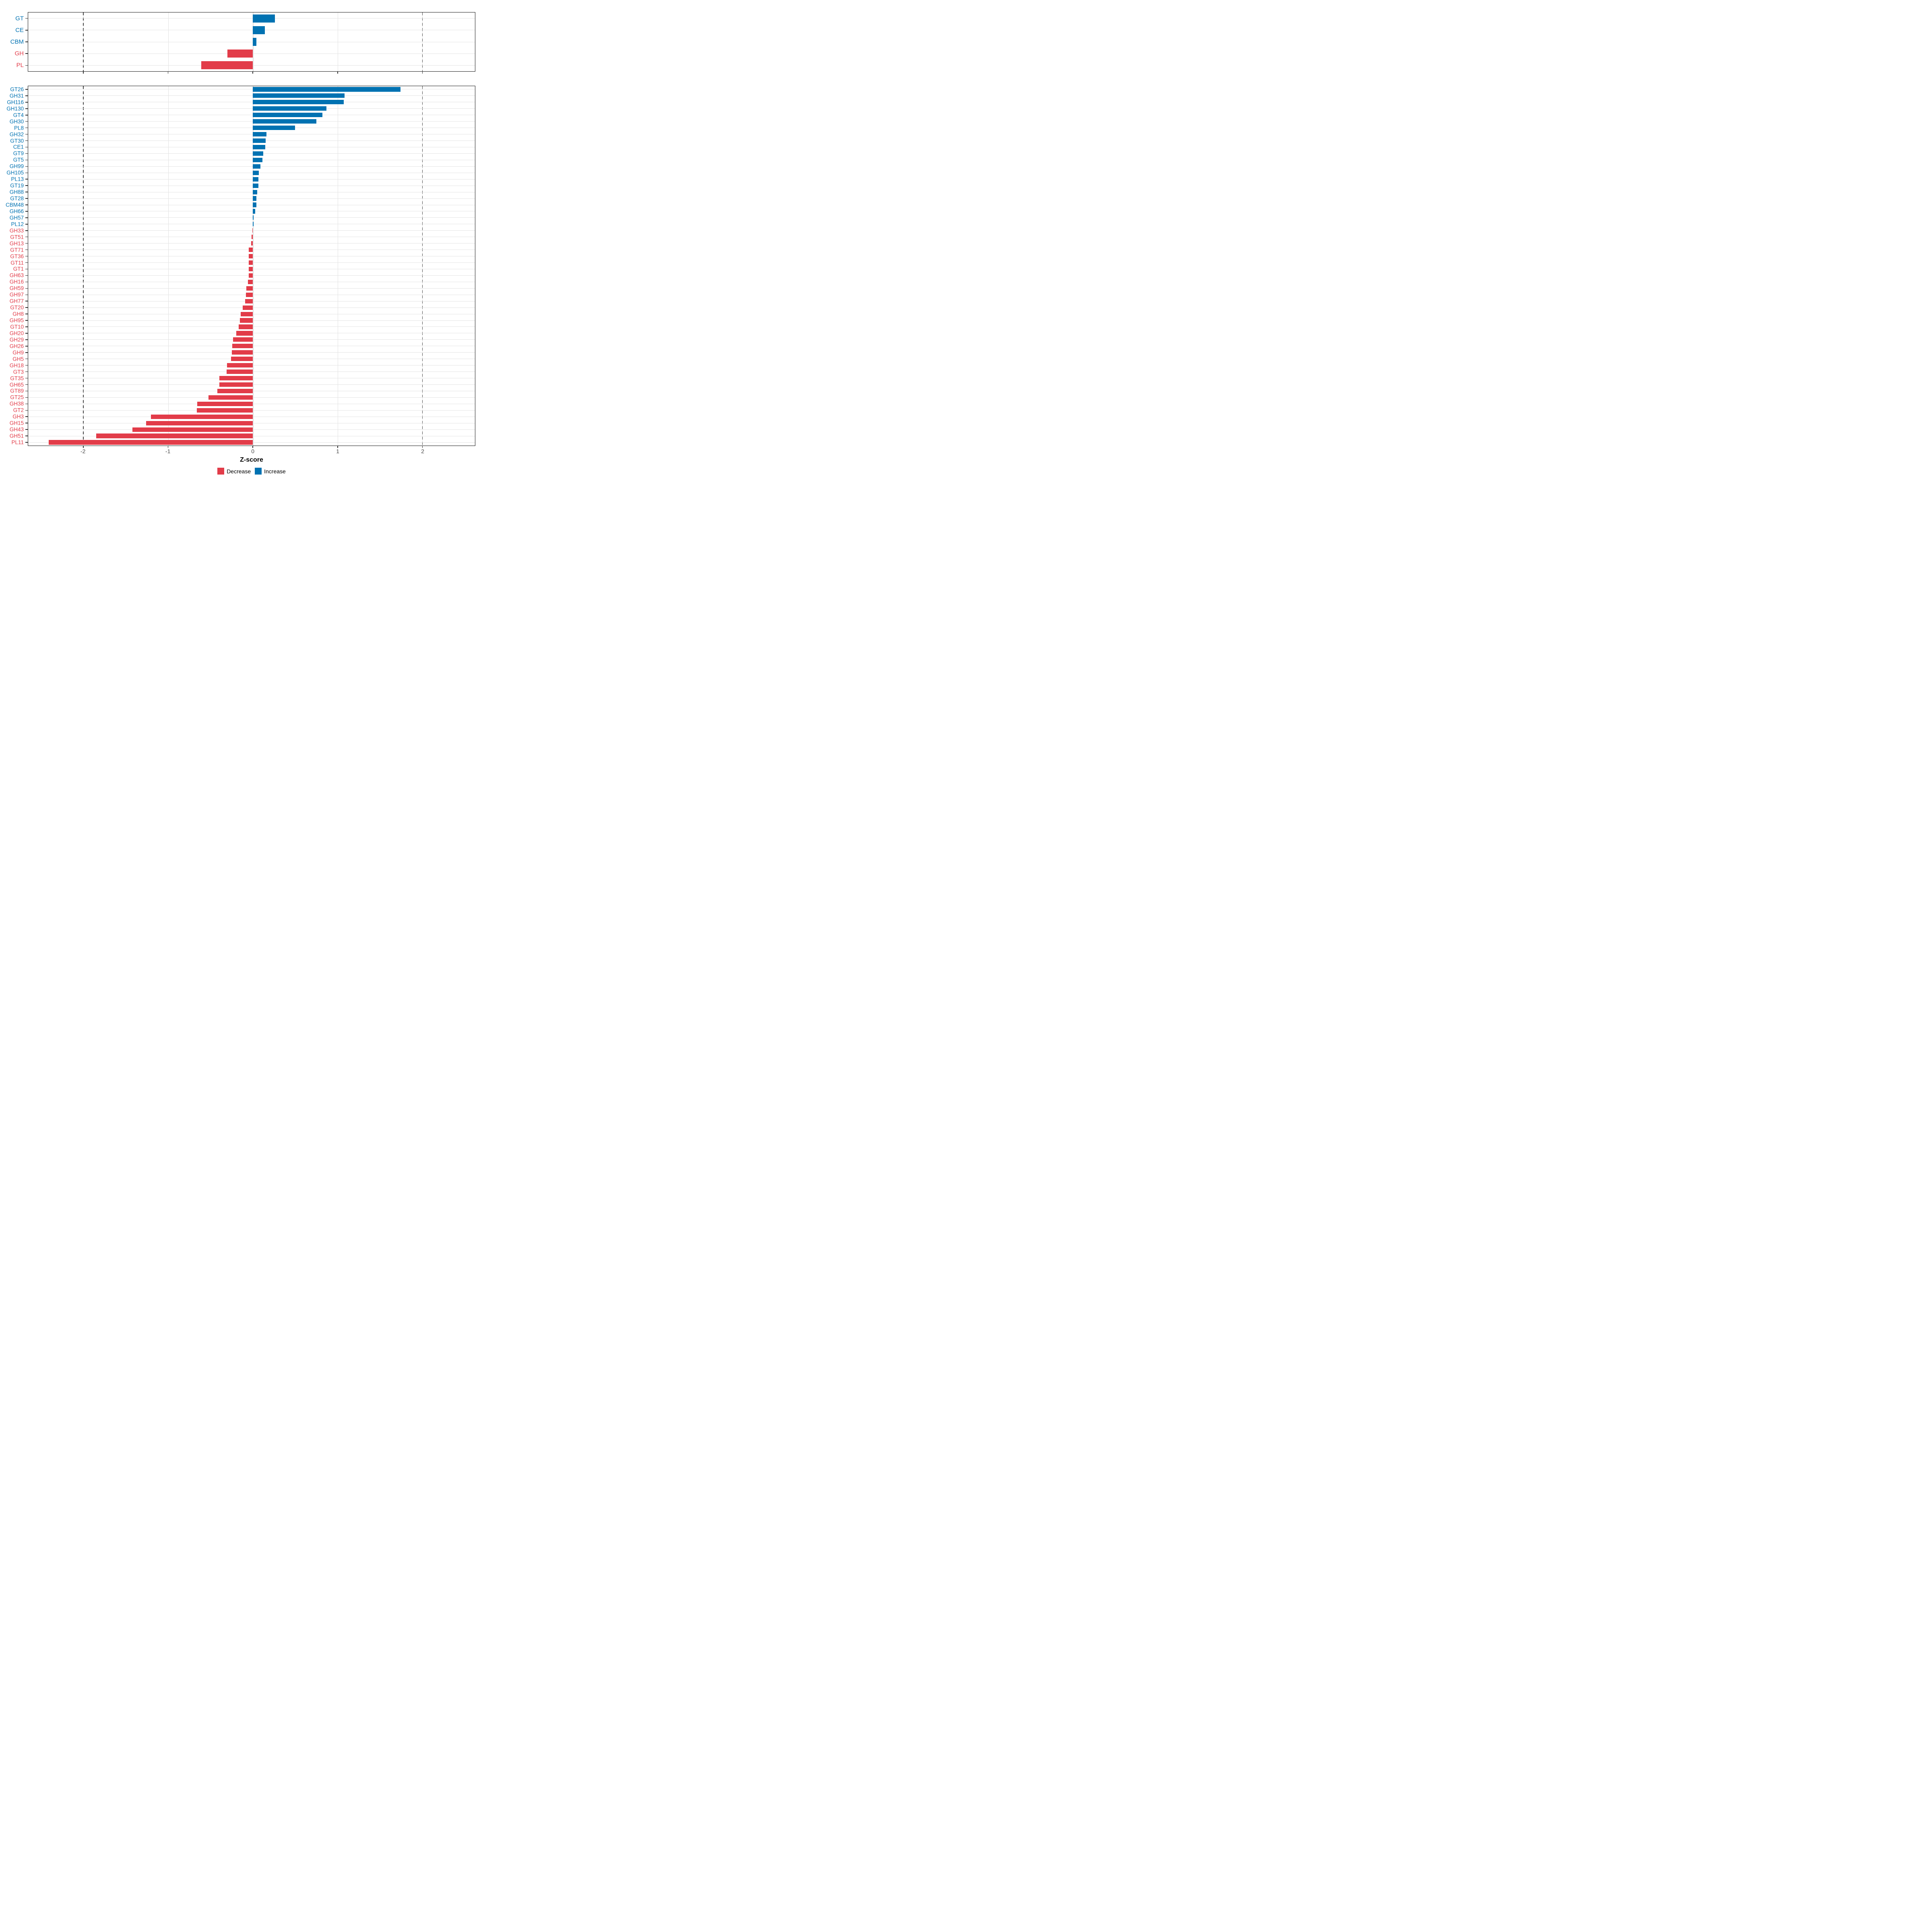  I want to click on y-label-GH59: GH59, so click(16, 288).